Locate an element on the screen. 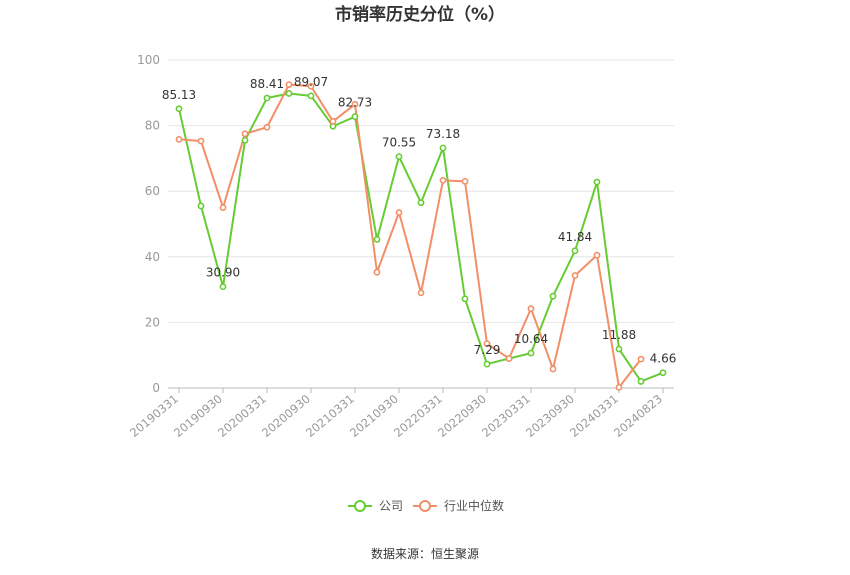 The height and width of the screenshot is (575, 850). data-label-company: 82.73 is located at coordinates (355, 103).